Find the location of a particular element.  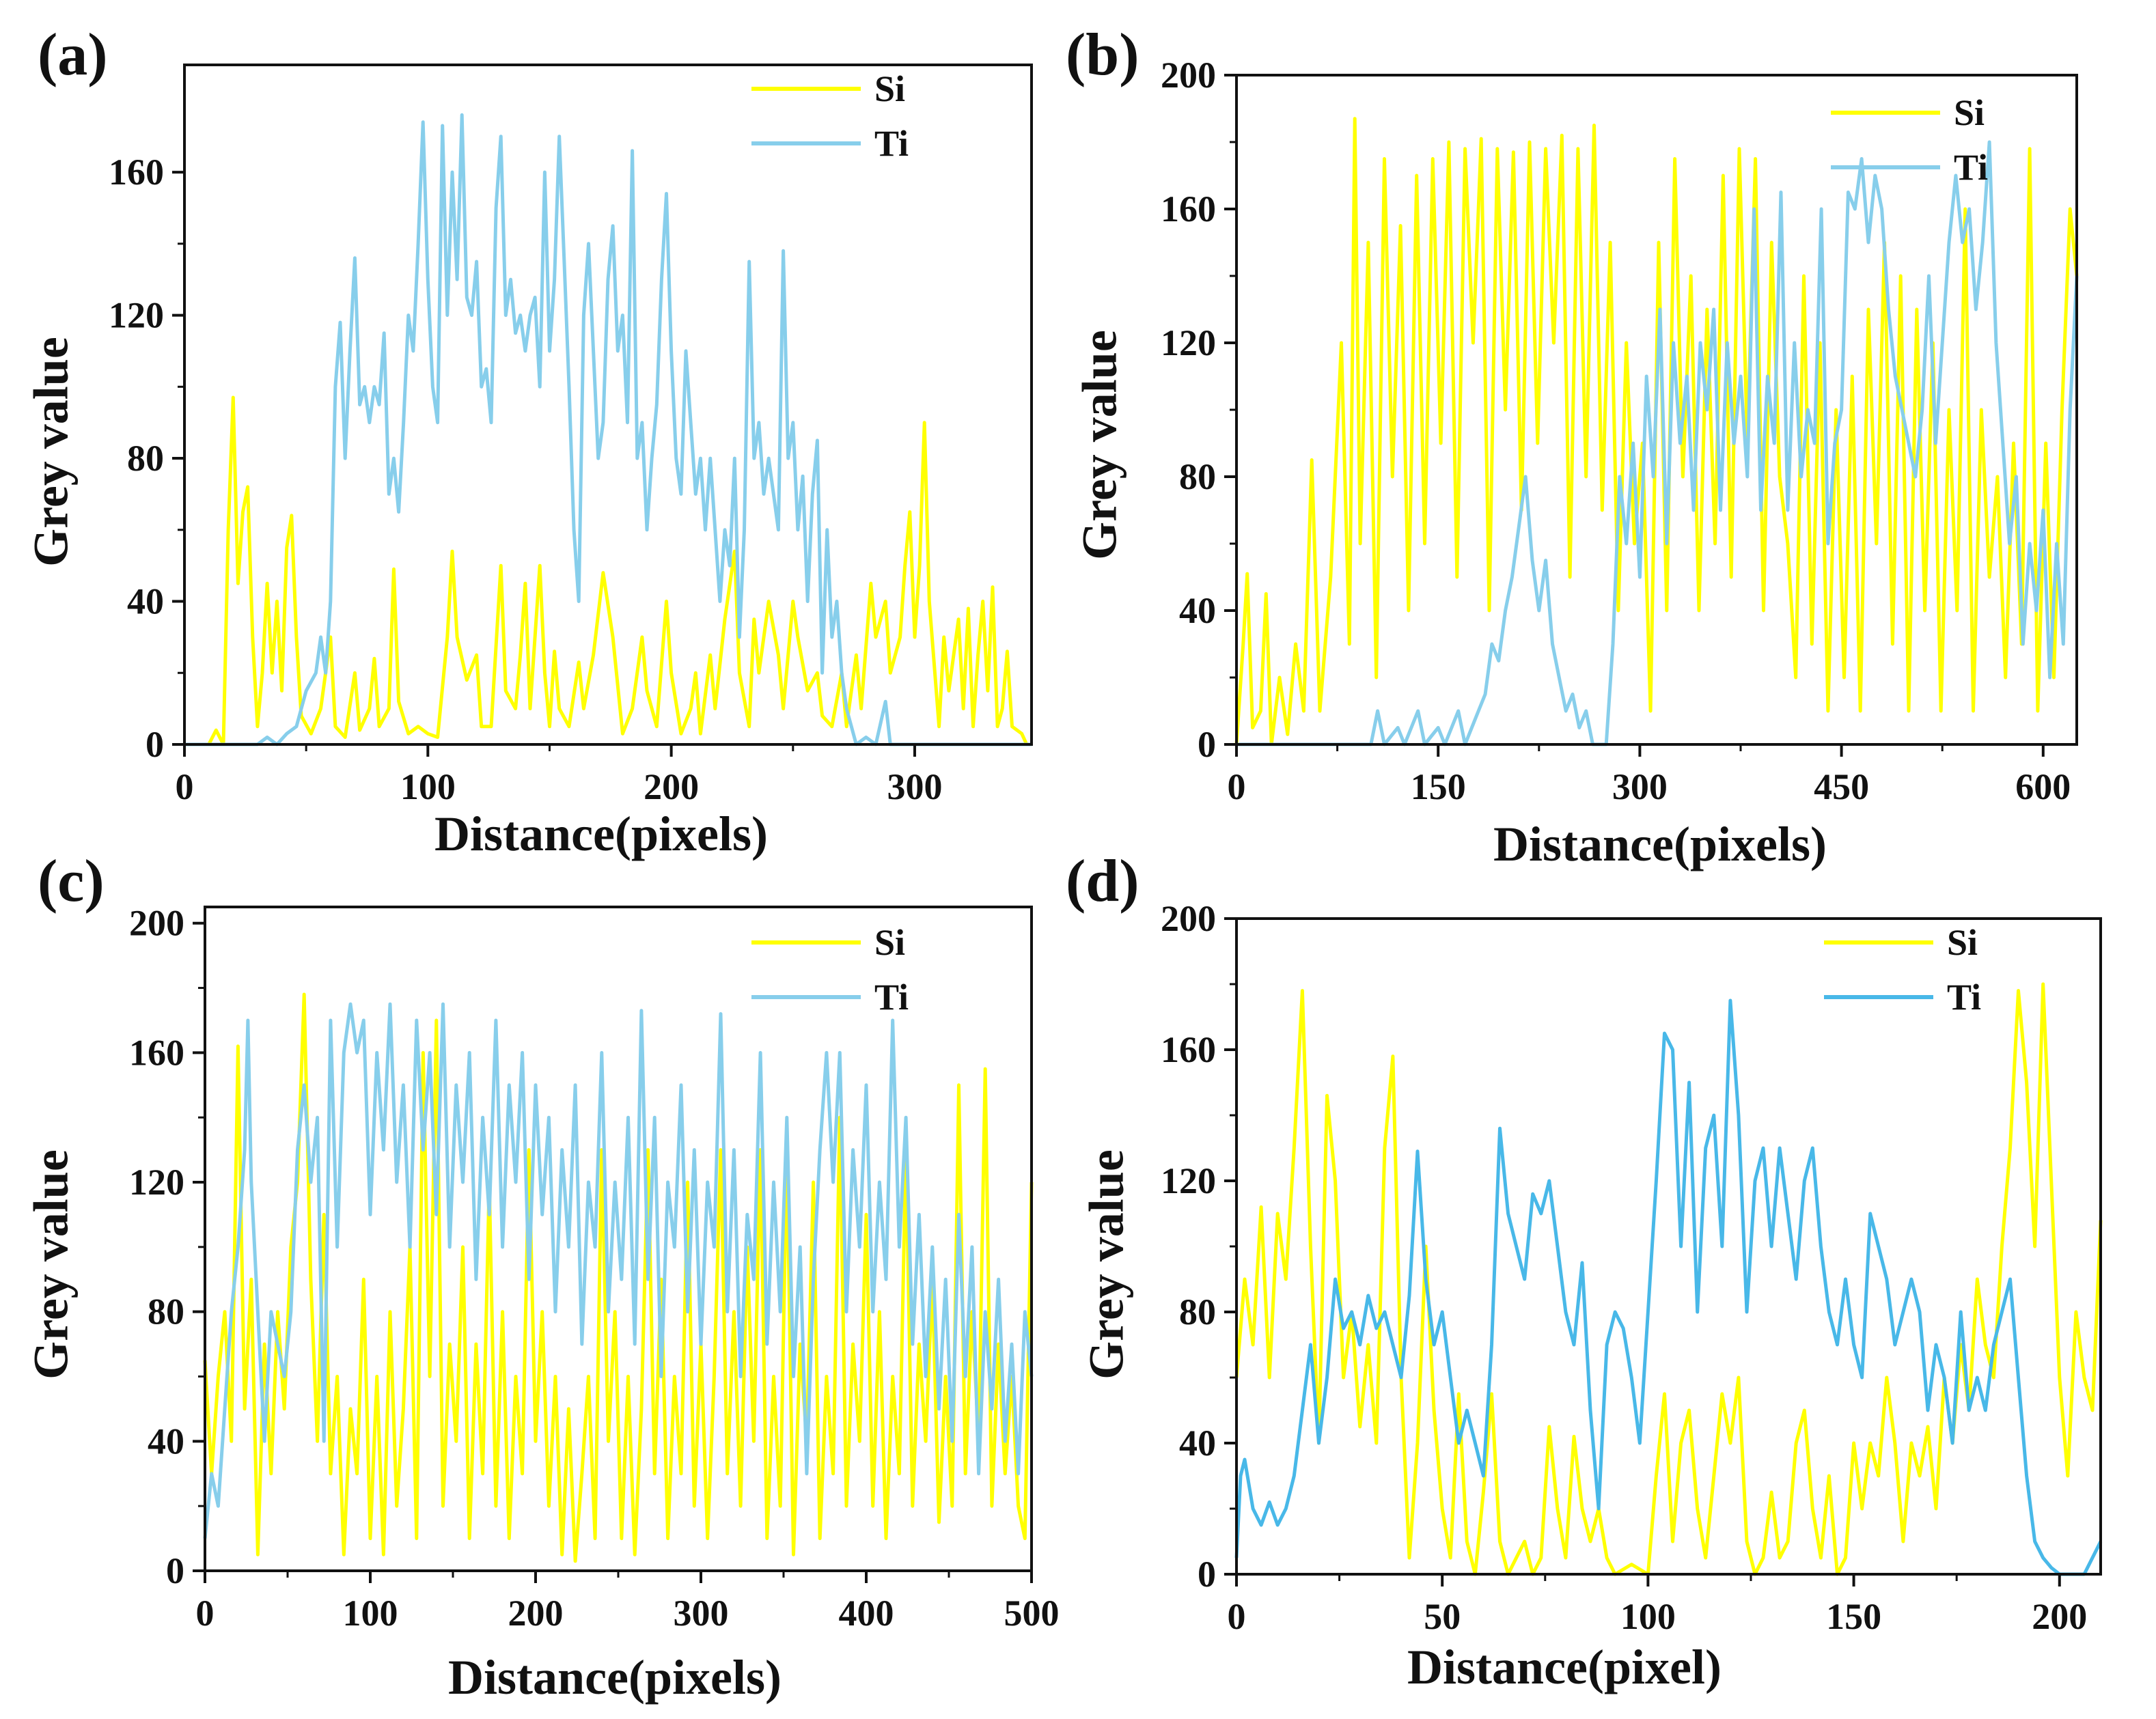

x-tick-label-a: 300 is located at coordinates (915, 787).